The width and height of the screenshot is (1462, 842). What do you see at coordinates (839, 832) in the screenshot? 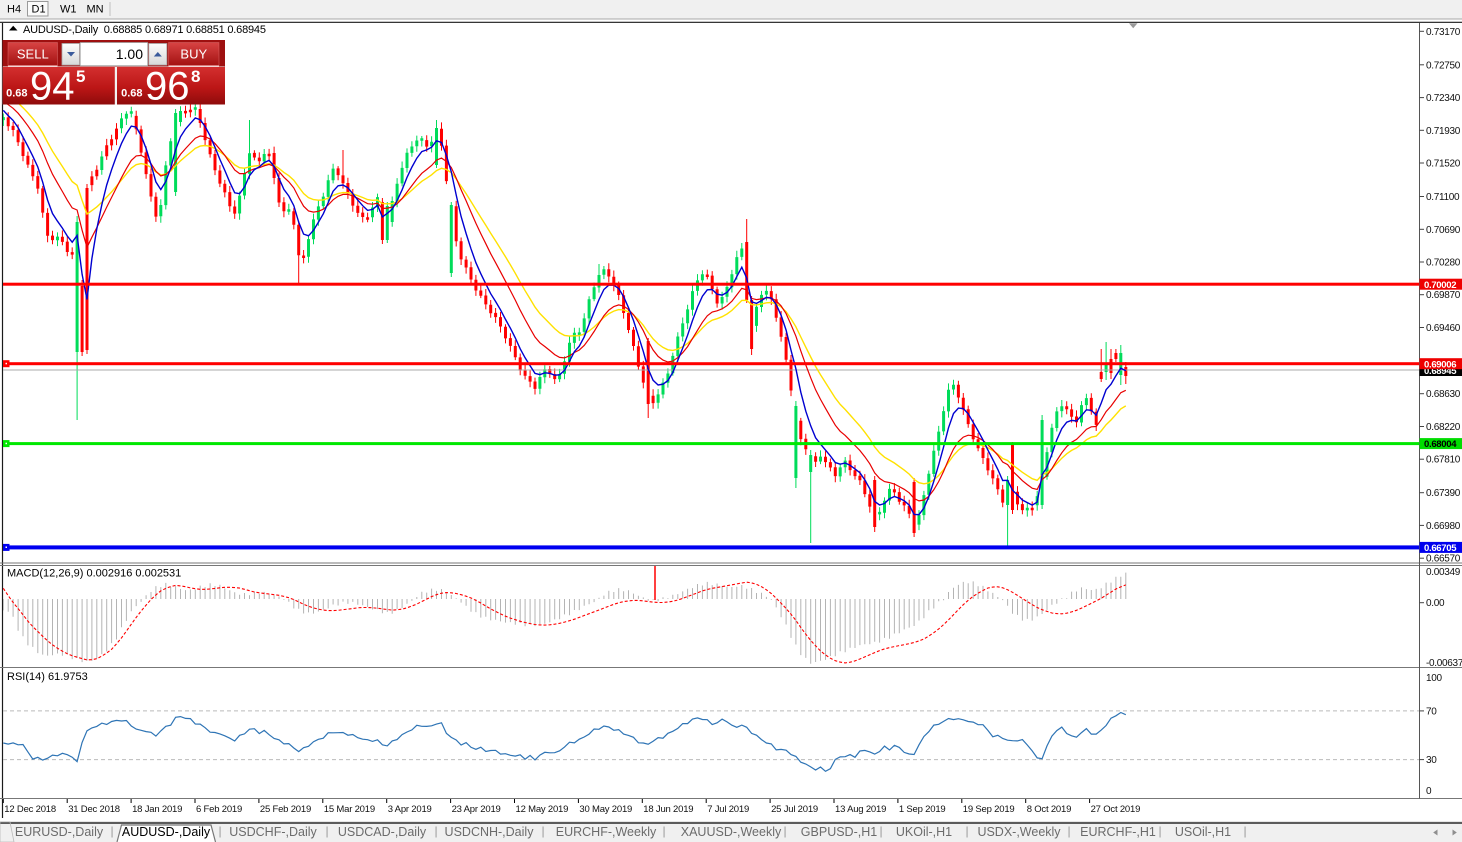
I see `svg-text: GBPUSD-,H1` at bounding box center [839, 832].